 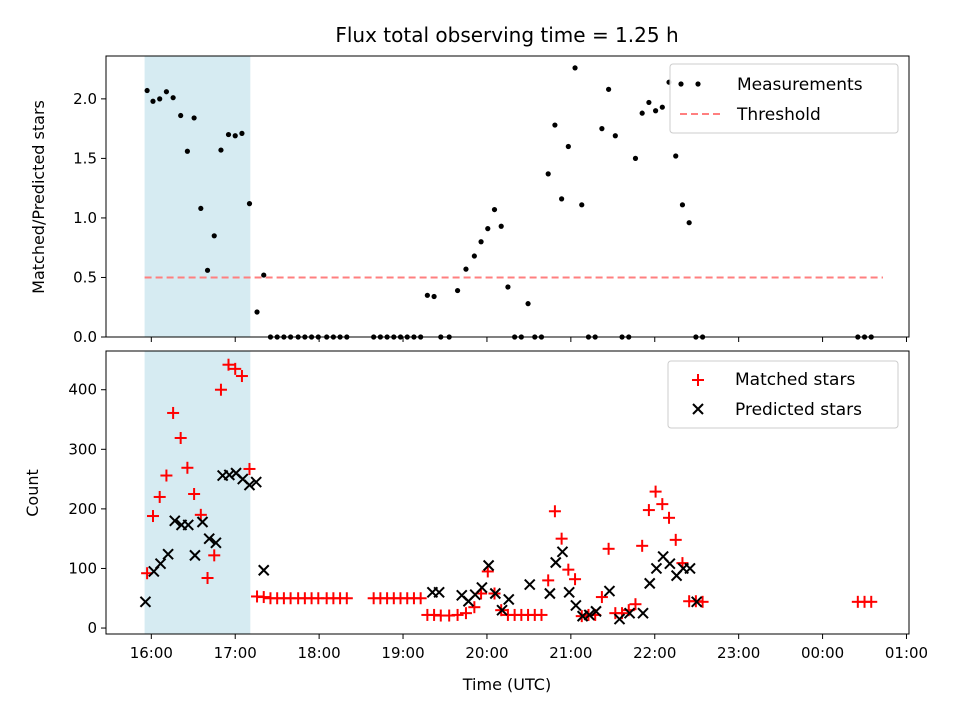 I want to click on y-tick-label: 1.5, so click(x=85, y=158).